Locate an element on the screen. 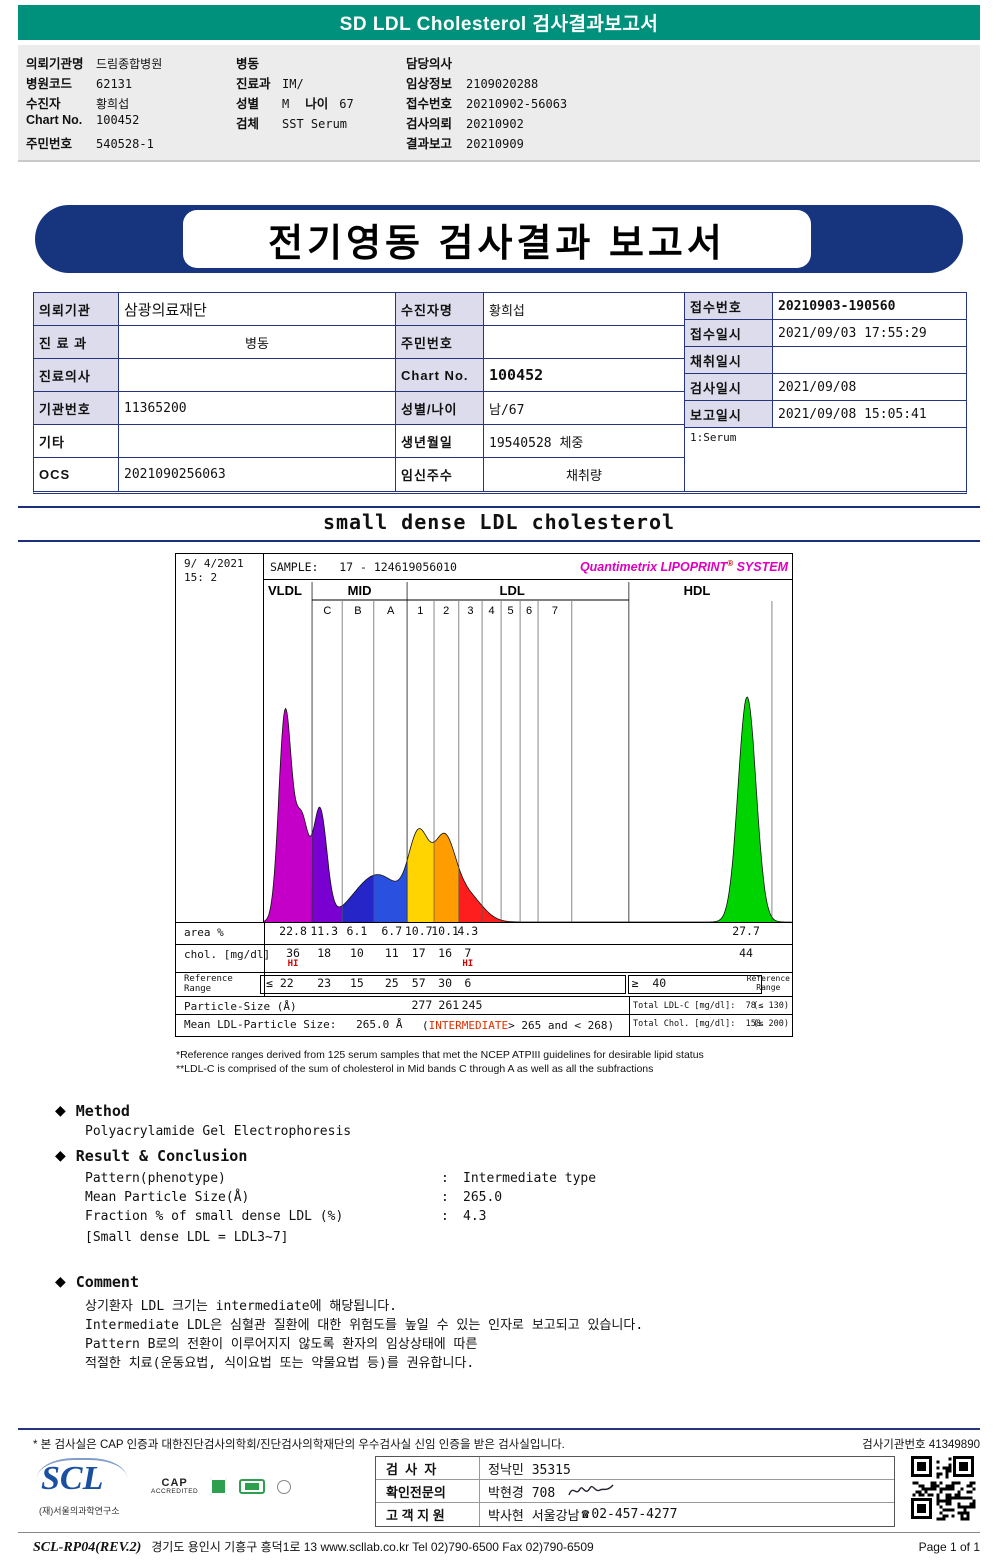  text-line: Pattern B로의 전환이 이루어지지 않도록 환자의 임상상태에 따른 is located at coordinates (281, 1344).